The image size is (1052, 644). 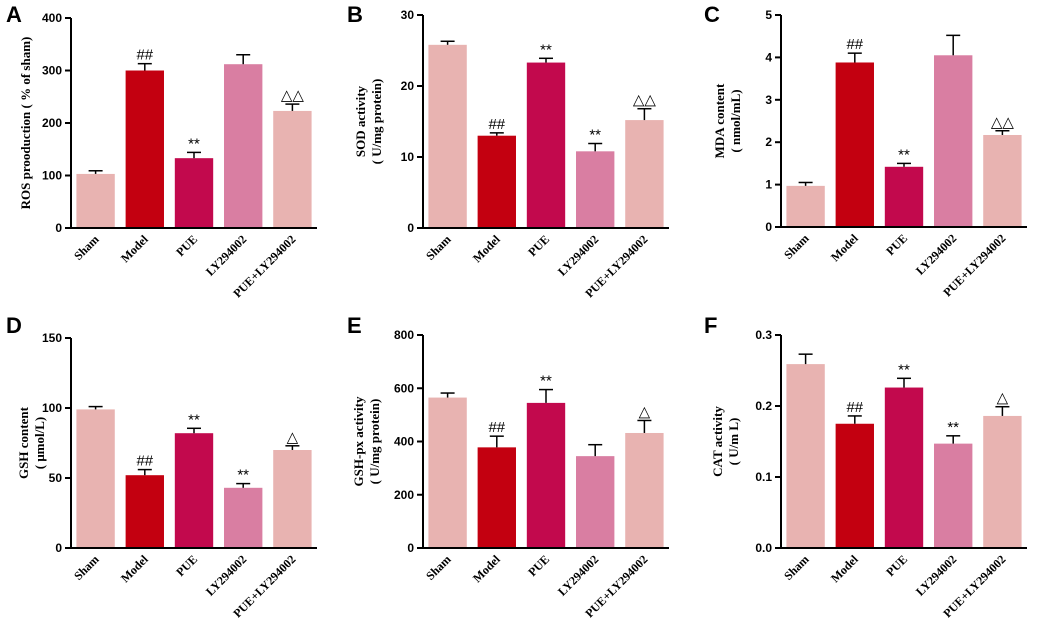 I want to click on y-axis-title: ( nmol/mL), so click(x=735, y=120).